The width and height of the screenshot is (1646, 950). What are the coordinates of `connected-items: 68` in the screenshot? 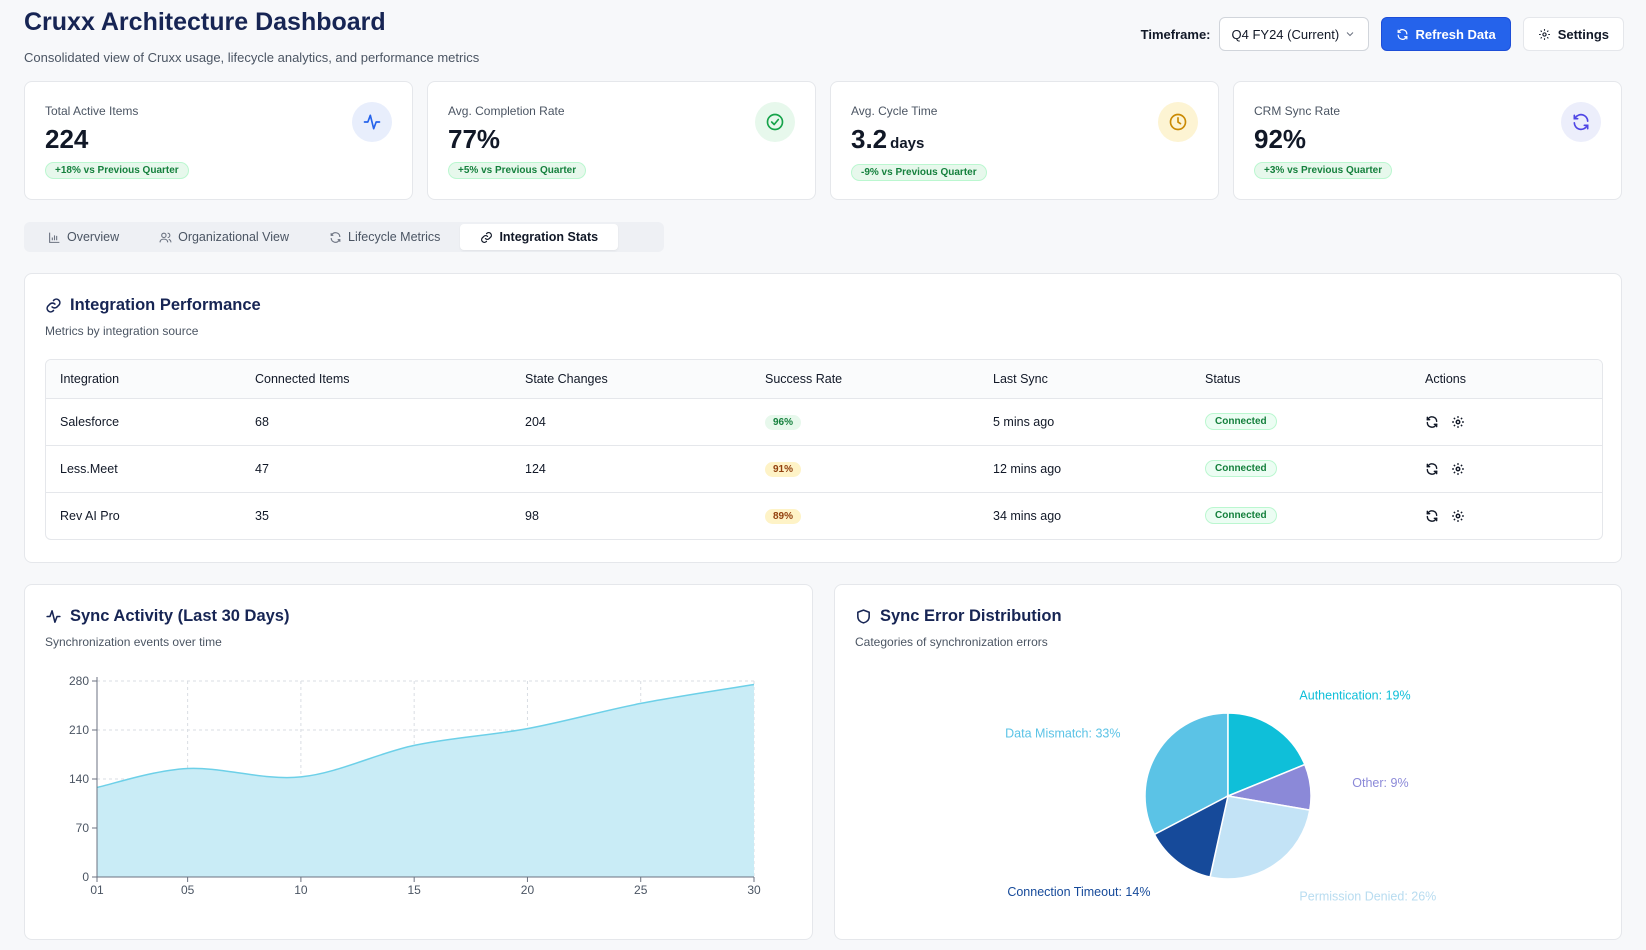 It's located at (376, 421).